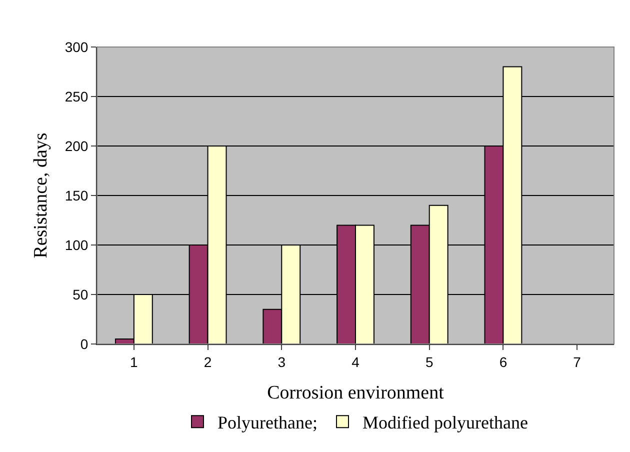 The width and height of the screenshot is (630, 452). What do you see at coordinates (356, 393) in the screenshot?
I see `x-axis-title: Corrosion environment` at bounding box center [356, 393].